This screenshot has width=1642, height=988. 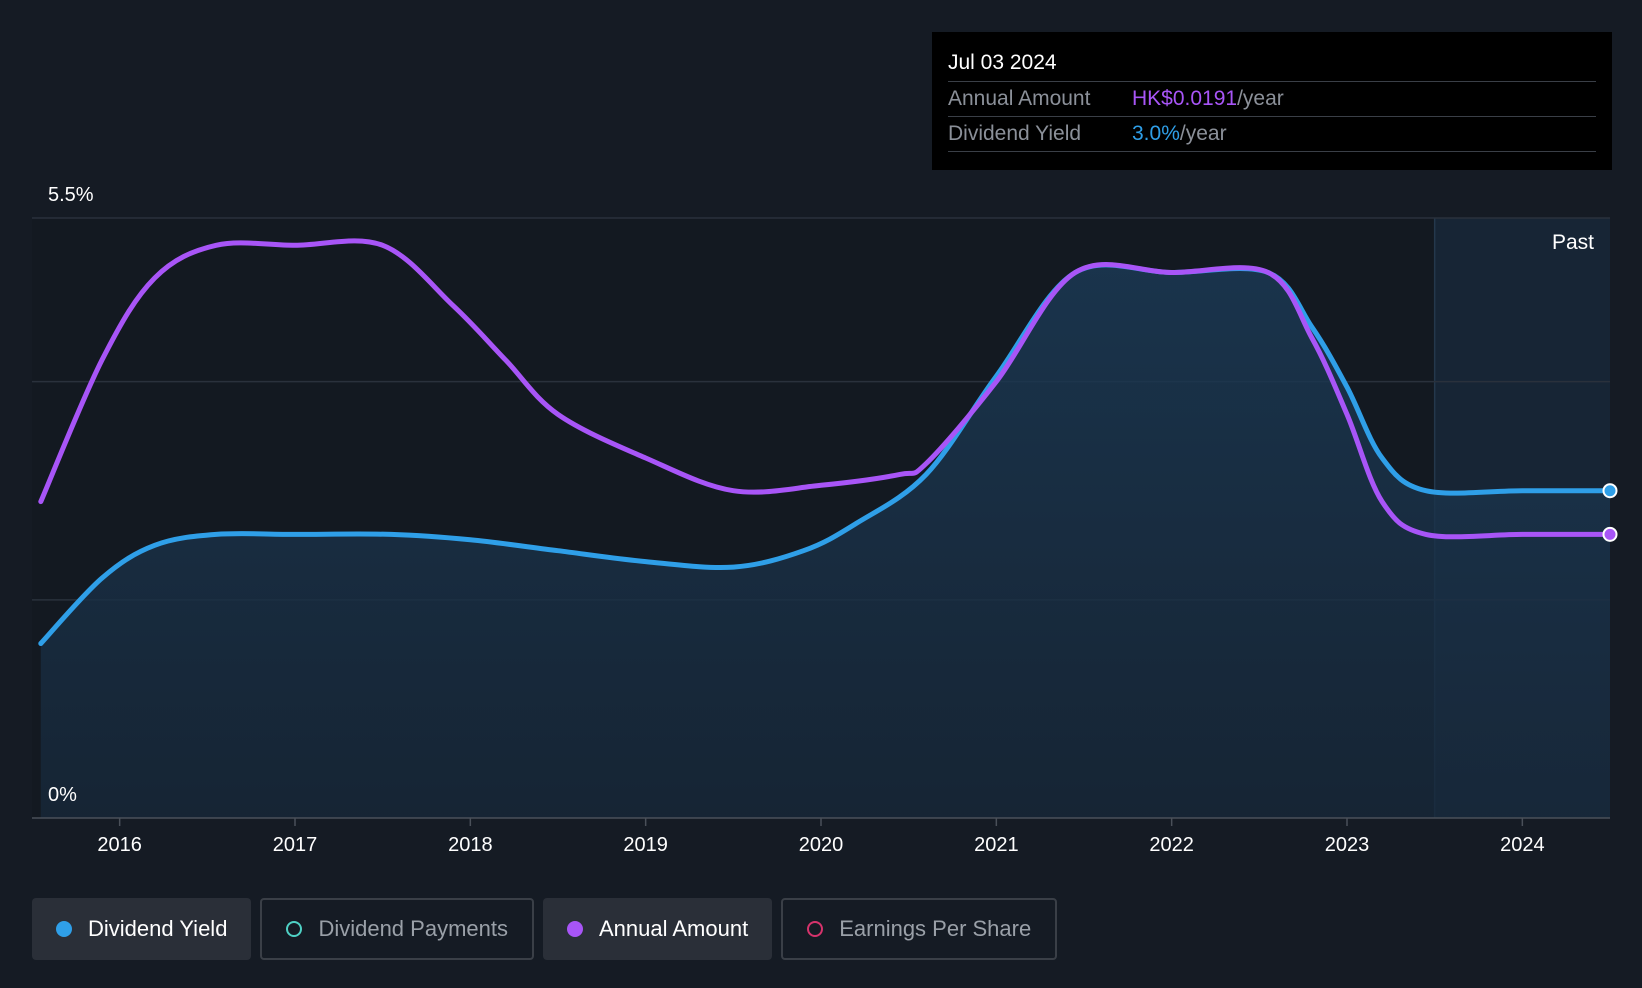 What do you see at coordinates (1573, 242) in the screenshot?
I see `past-label: Past` at bounding box center [1573, 242].